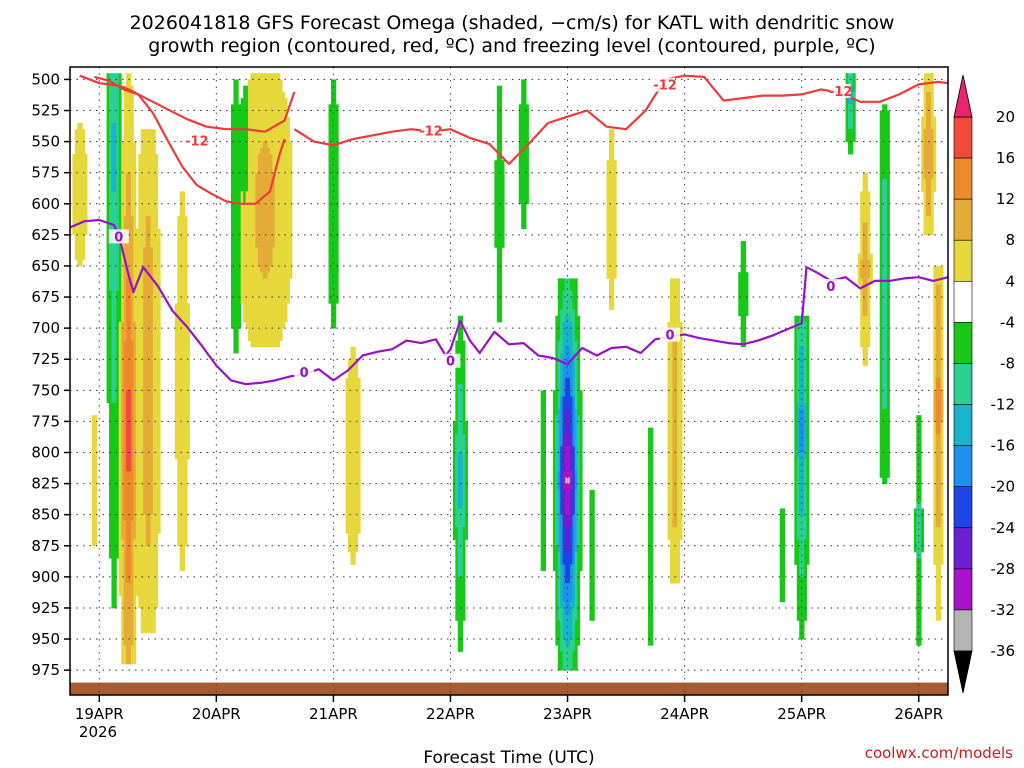 The height and width of the screenshot is (768, 1024). Describe the element at coordinates (1010, 281) in the screenshot. I see `colorbar-tick-label: 4` at that location.